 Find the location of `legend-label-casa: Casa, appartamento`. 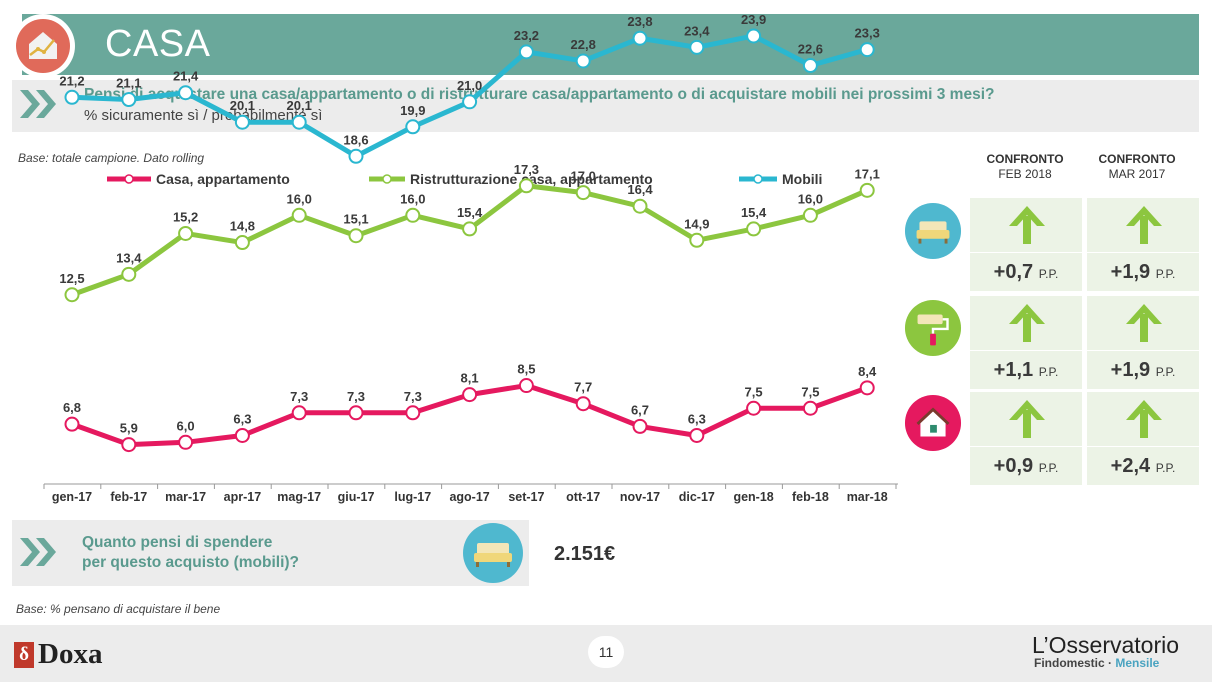

legend-label-casa: Casa, appartamento is located at coordinates (223, 179).